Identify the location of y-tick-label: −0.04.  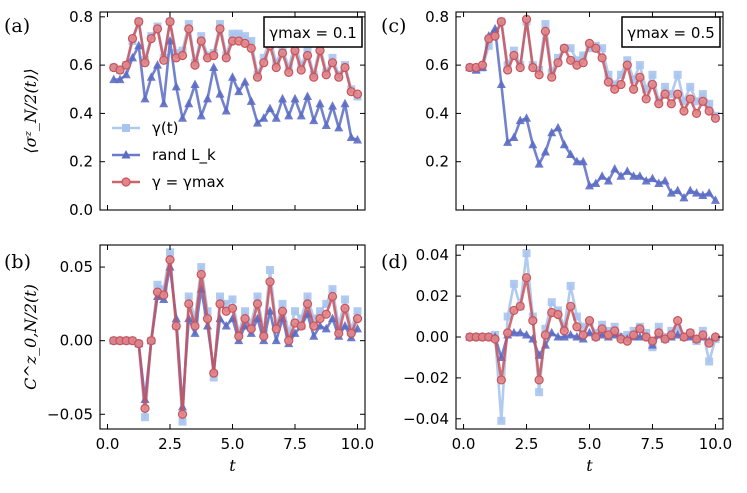
(426, 419).